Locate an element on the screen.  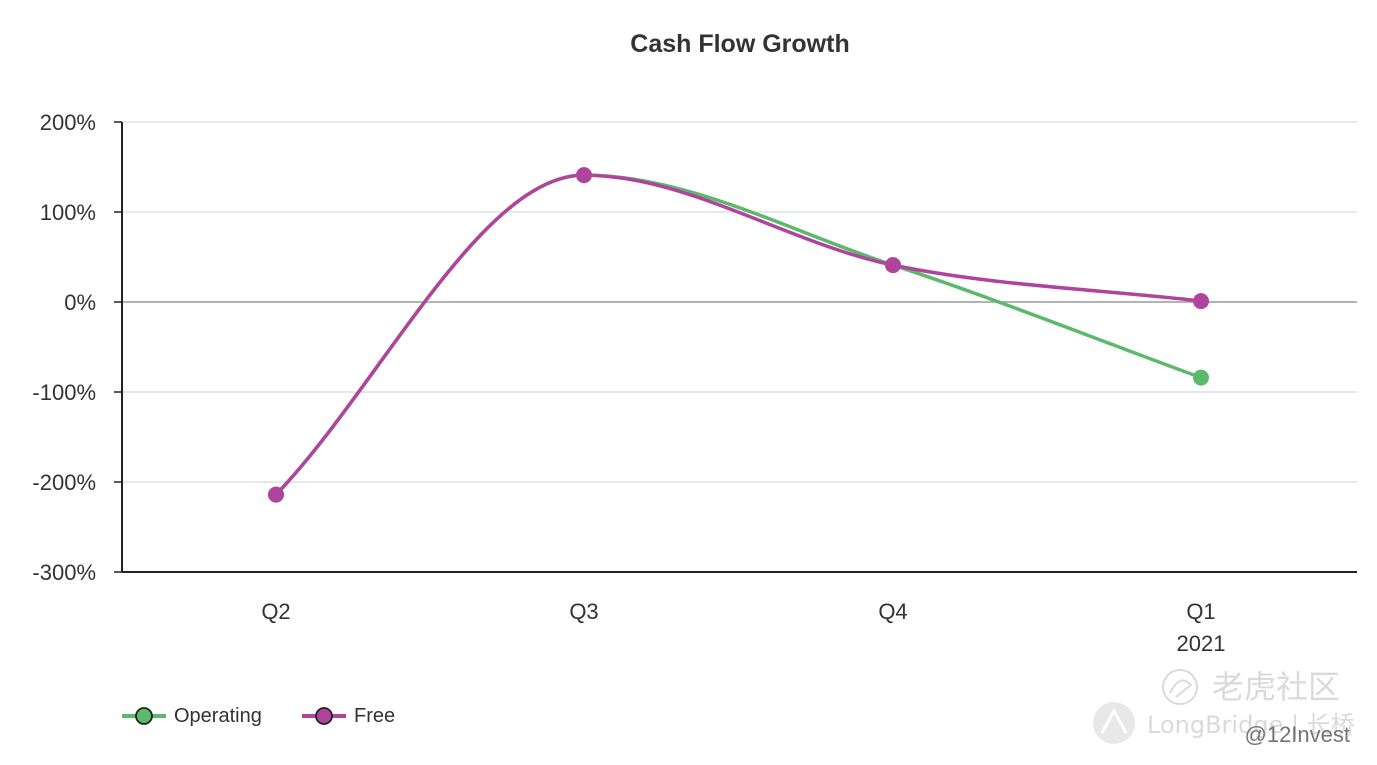
legend-item-operating: Operating is located at coordinates (192, 716).